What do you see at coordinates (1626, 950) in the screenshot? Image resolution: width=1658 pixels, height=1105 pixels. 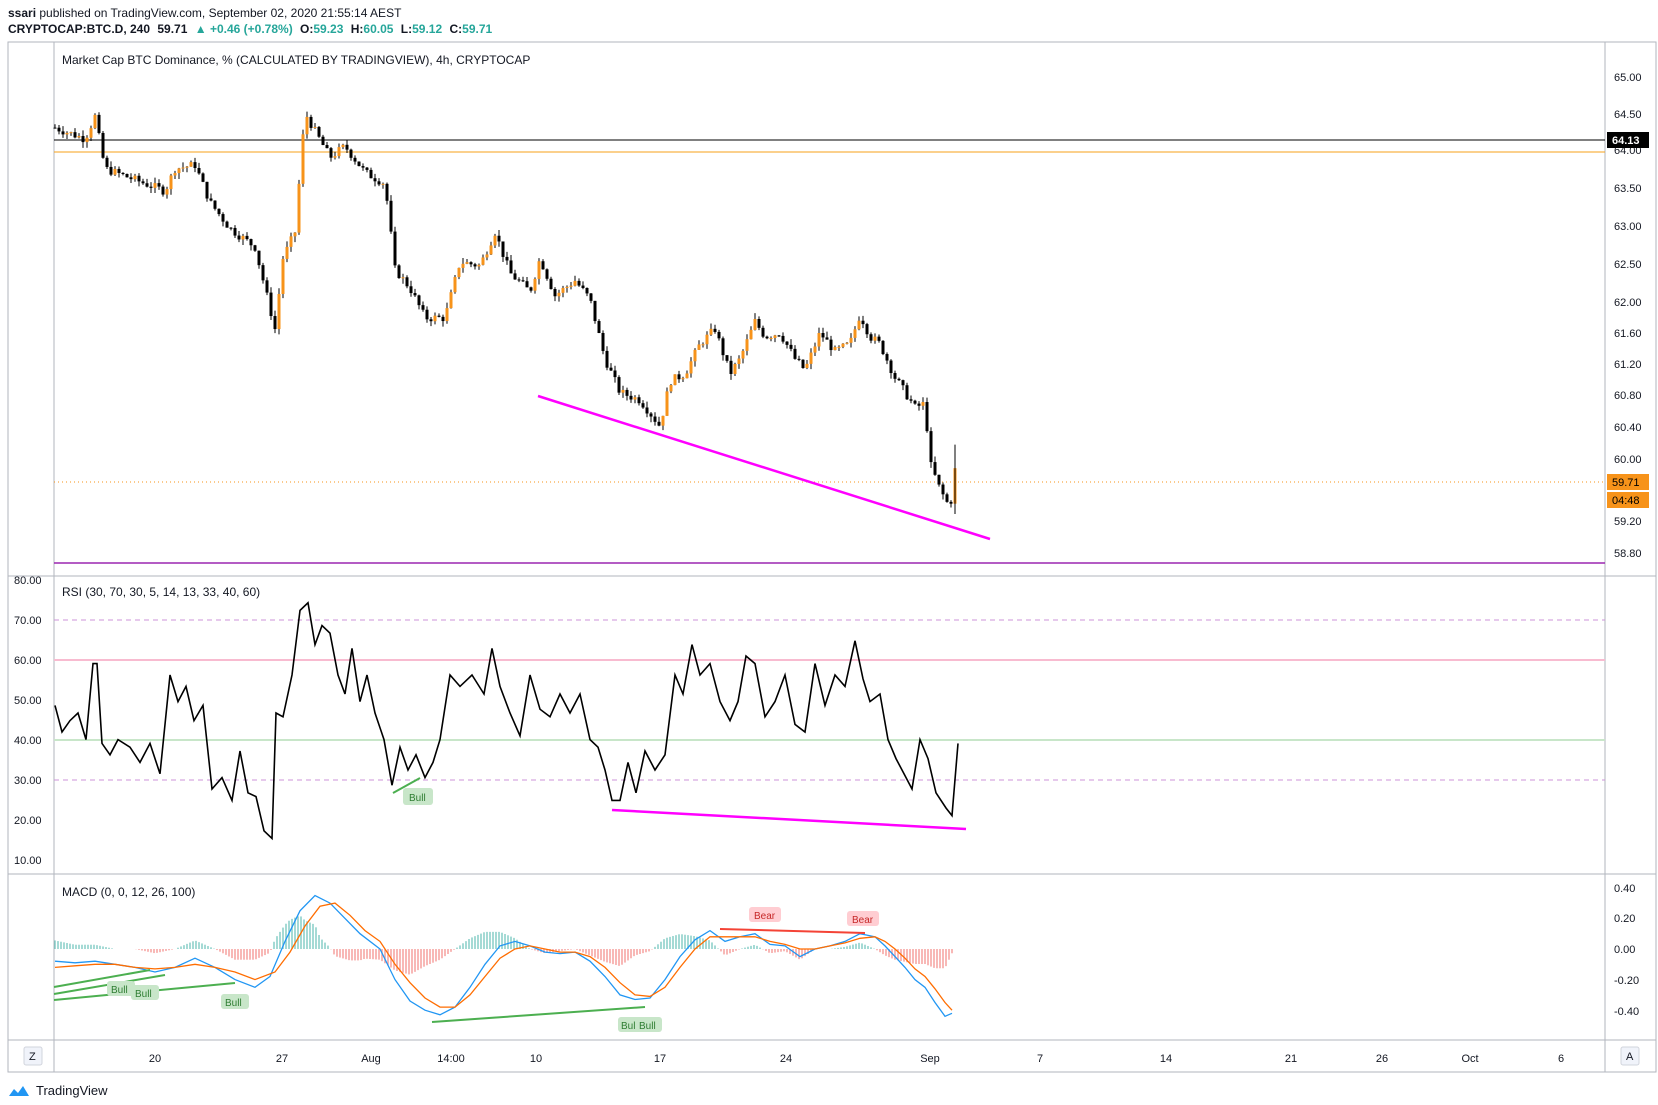 I see `macd-axis: 0.40 0.20 0.00 -0.20 -0.40` at bounding box center [1626, 950].